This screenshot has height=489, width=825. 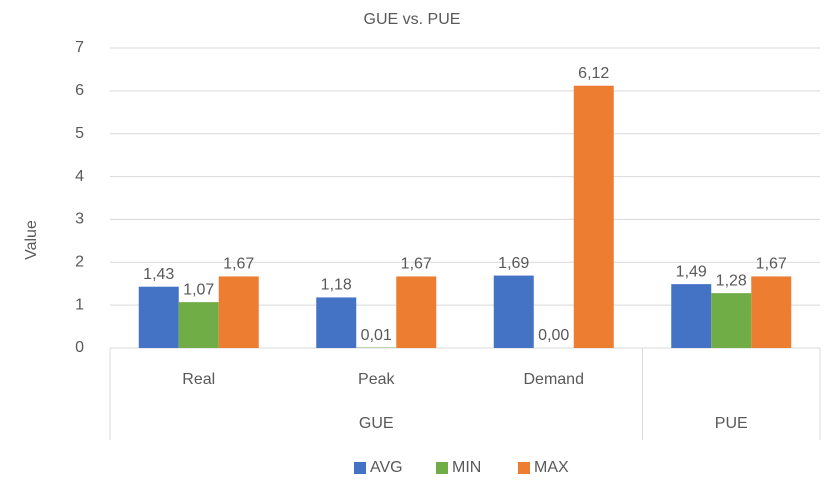 I want to click on legend-label: AVG, so click(x=386, y=467).